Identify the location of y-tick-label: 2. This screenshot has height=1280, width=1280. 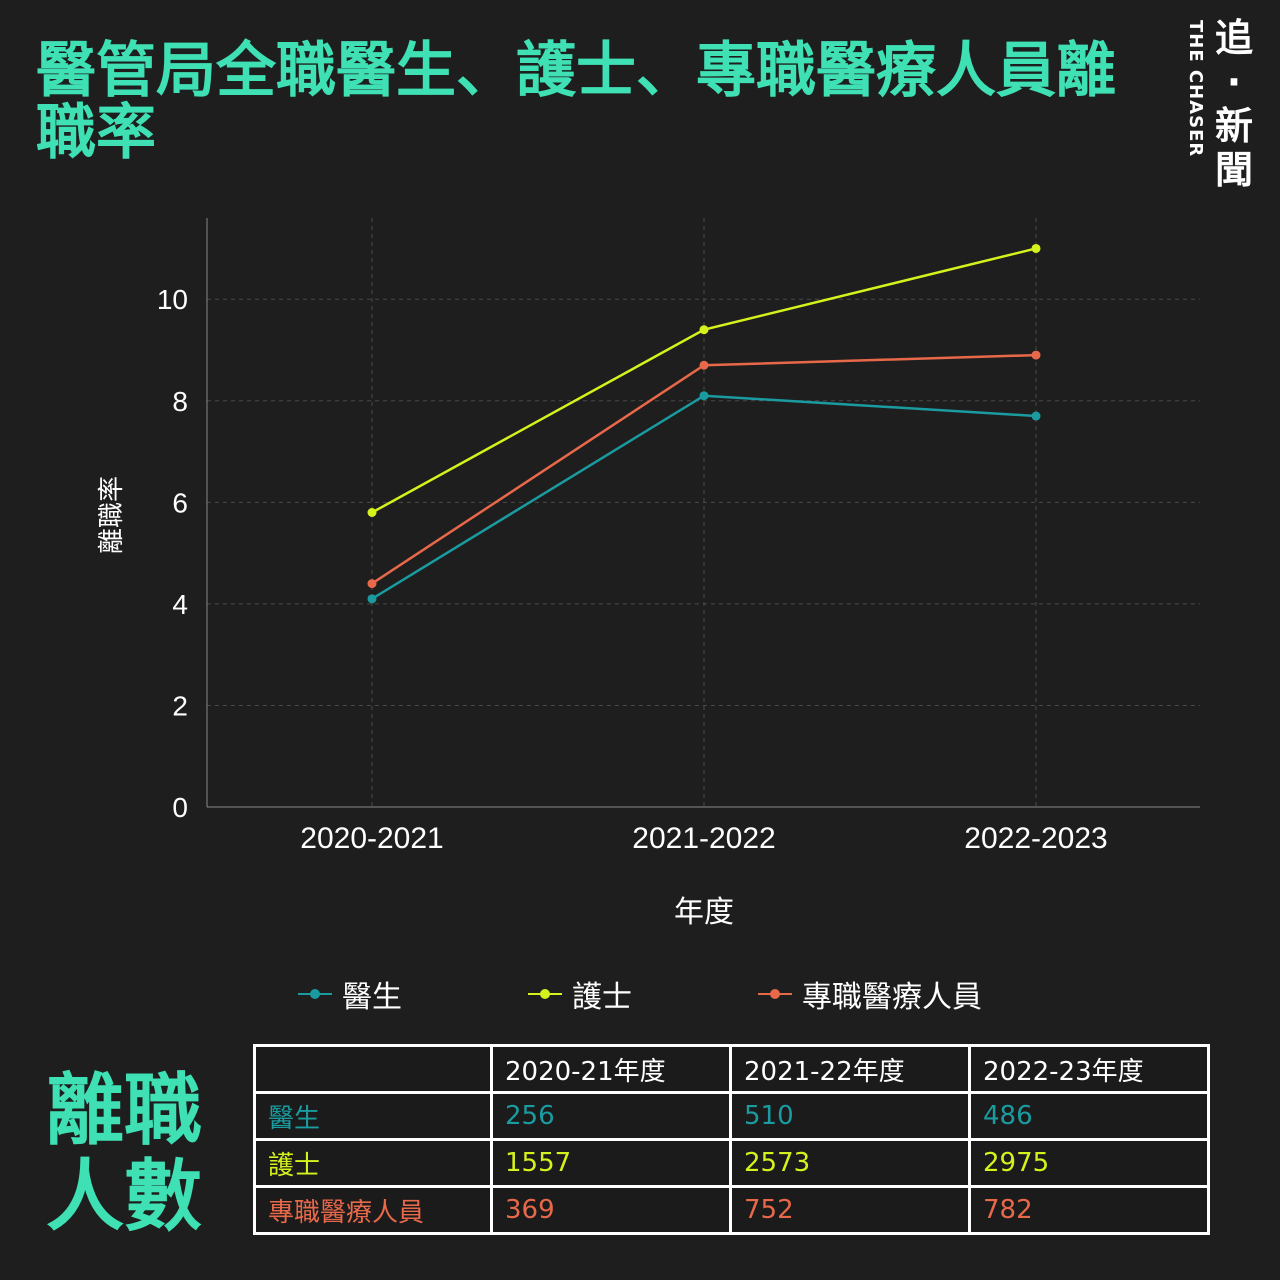
(180, 705).